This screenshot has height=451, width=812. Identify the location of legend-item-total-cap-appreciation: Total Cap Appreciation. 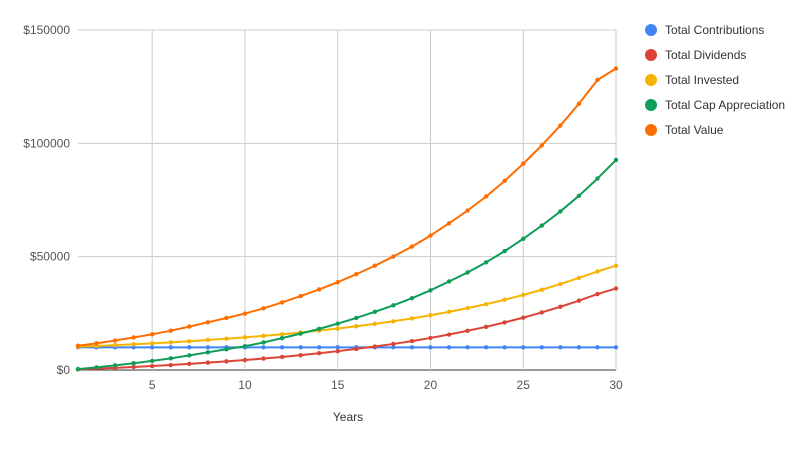
(715, 105).